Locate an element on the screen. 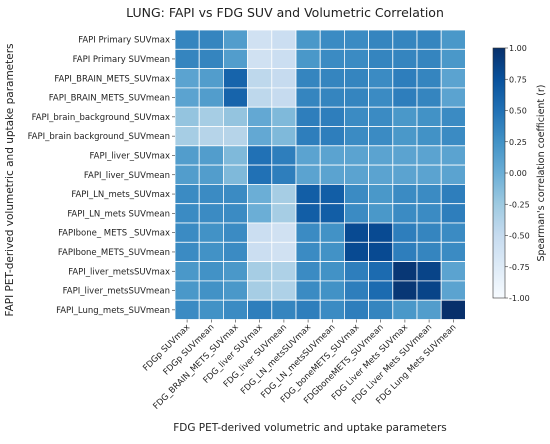 This screenshot has height=444, width=550. colorbar-tick-label: 0.00 is located at coordinates (518, 173).